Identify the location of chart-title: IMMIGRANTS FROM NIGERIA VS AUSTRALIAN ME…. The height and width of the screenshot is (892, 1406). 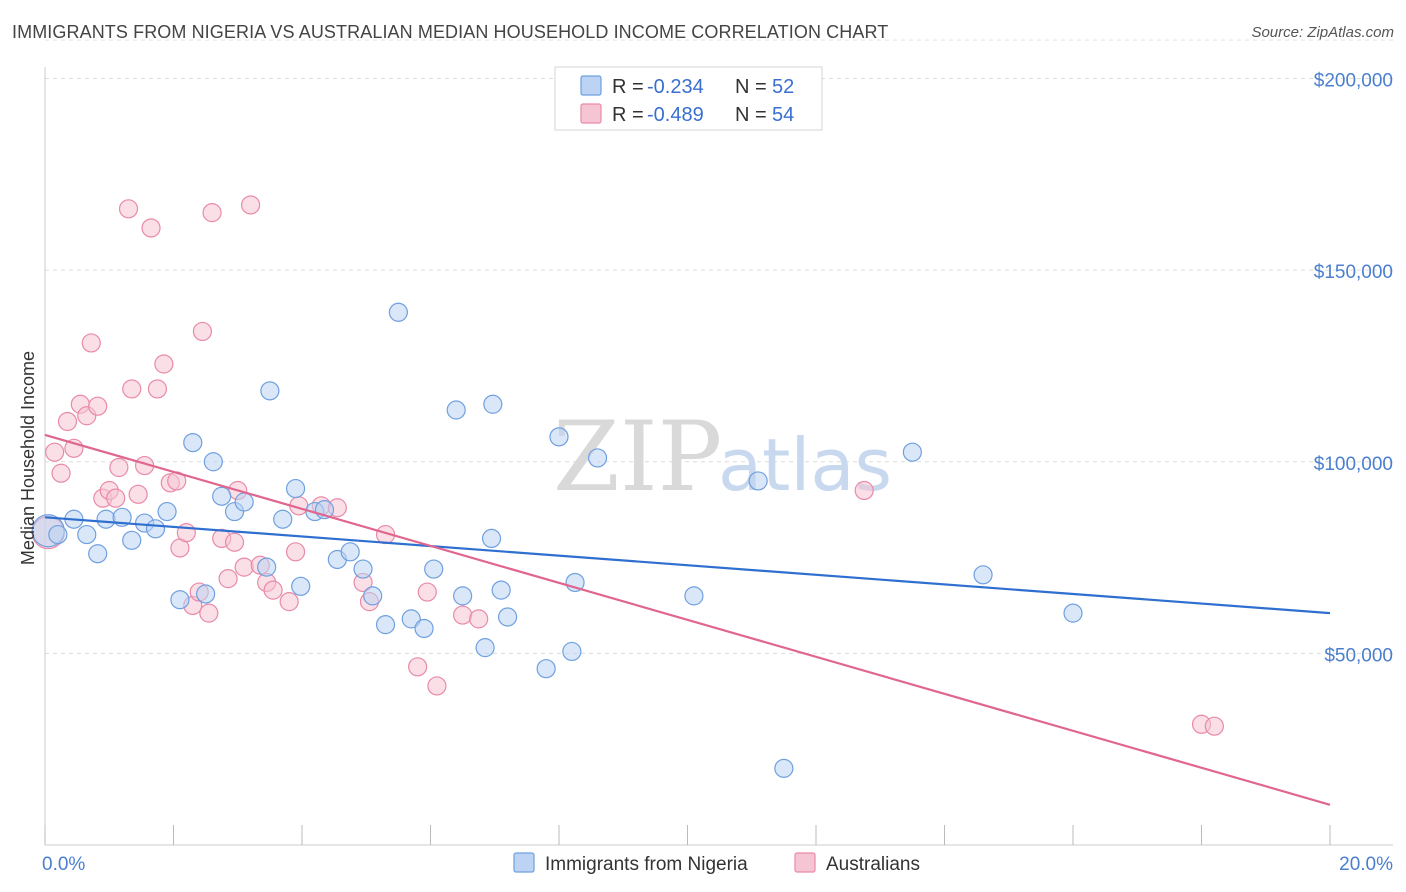
(450, 32).